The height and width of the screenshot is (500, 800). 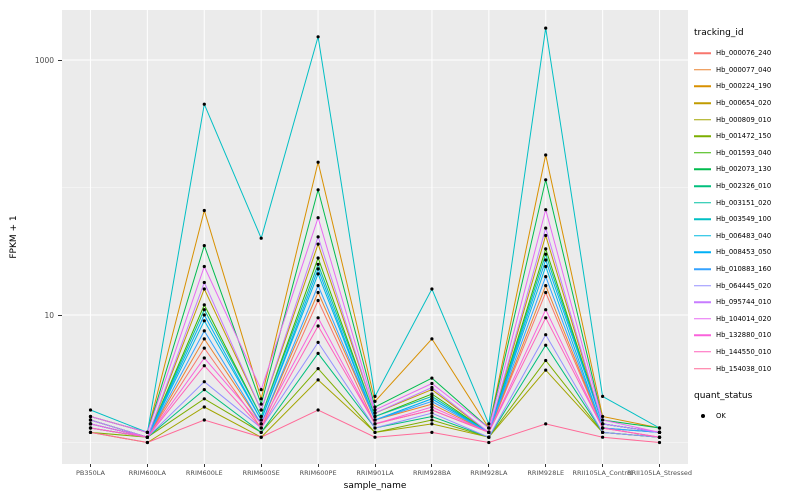 What do you see at coordinates (719, 33) in the screenshot?
I see `legend-title-tracking-id: tracking_id` at bounding box center [719, 33].